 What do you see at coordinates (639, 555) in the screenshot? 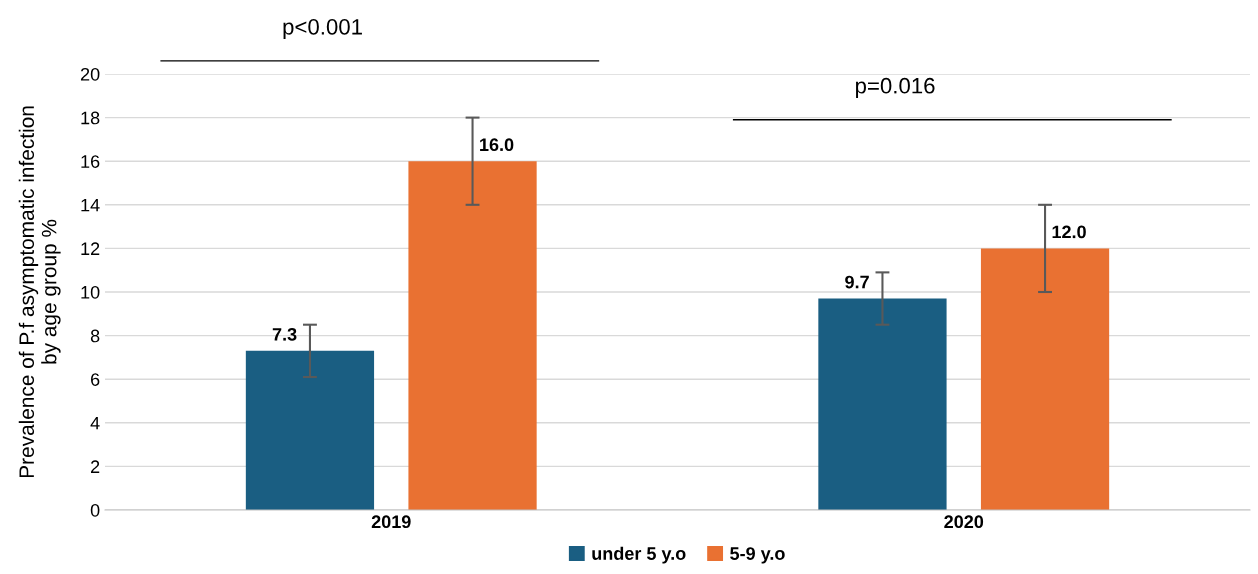
I see `legend-label: under 5 y.o` at bounding box center [639, 555].